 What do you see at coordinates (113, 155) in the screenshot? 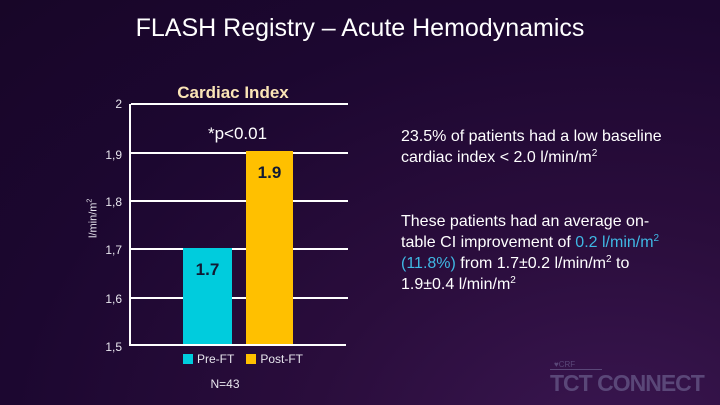
I see `y-tick: 1,9` at bounding box center [113, 155].